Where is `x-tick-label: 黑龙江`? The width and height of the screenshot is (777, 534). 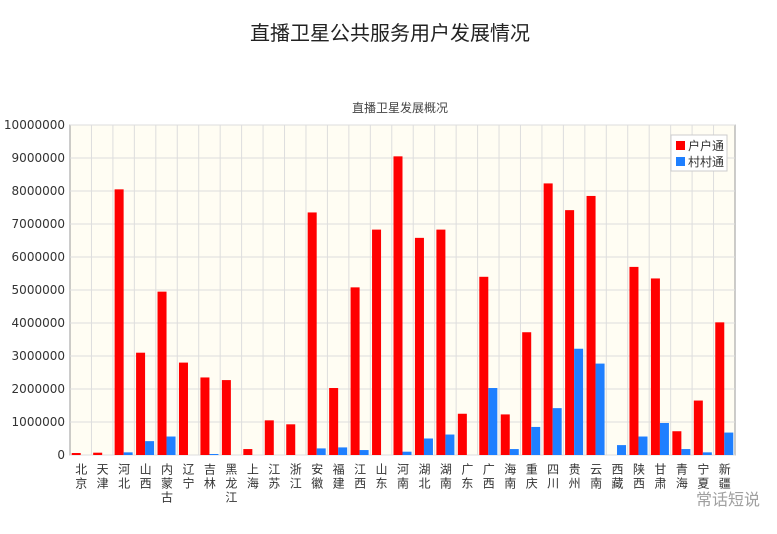 x-tick-label: 黑龙江 is located at coordinates (231, 484).